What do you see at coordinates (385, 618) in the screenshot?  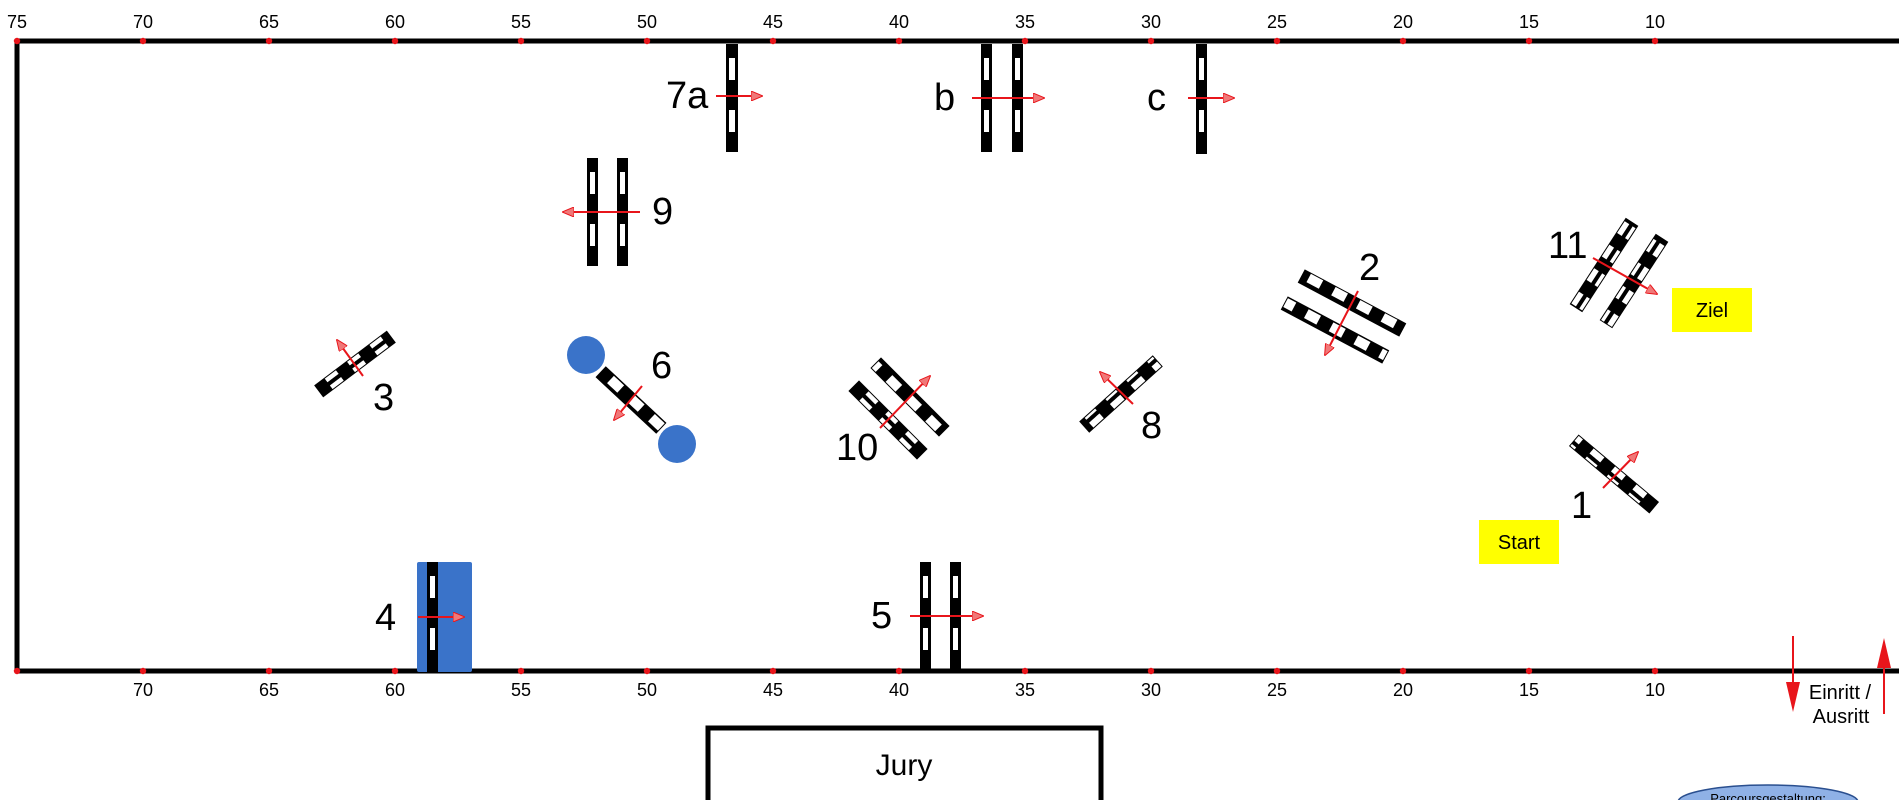 I see `obstacle-label: 4` at bounding box center [385, 618].